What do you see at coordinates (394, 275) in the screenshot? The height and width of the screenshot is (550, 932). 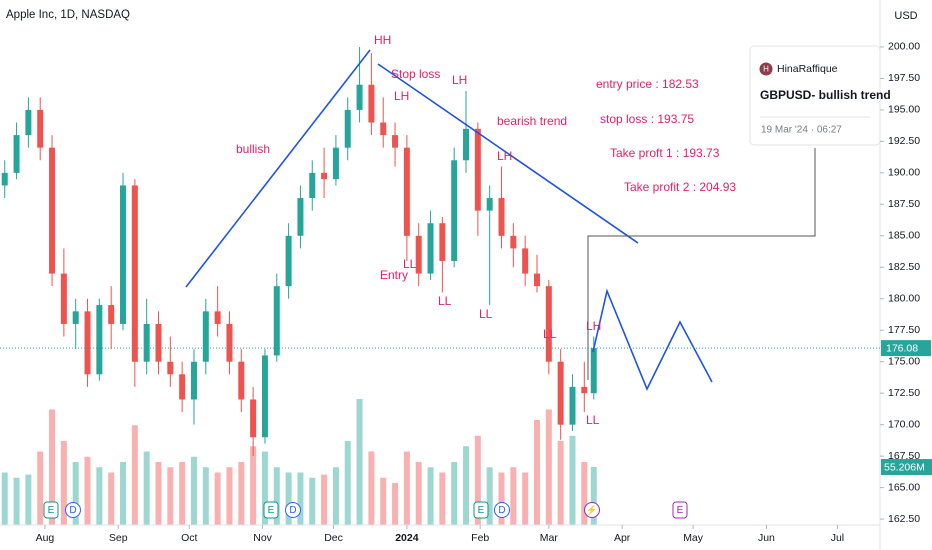 I see `annotation: Entry` at bounding box center [394, 275].